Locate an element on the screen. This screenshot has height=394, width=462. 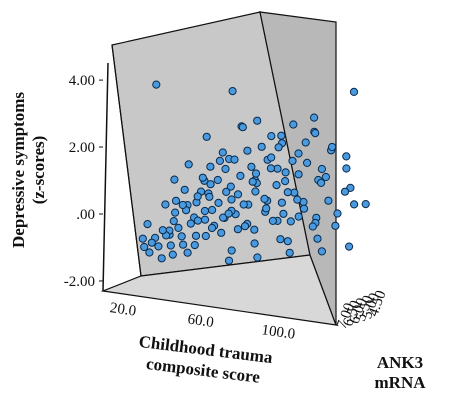
z-axis-title-line: Depressive symptoms is located at coordinates (18, 170).